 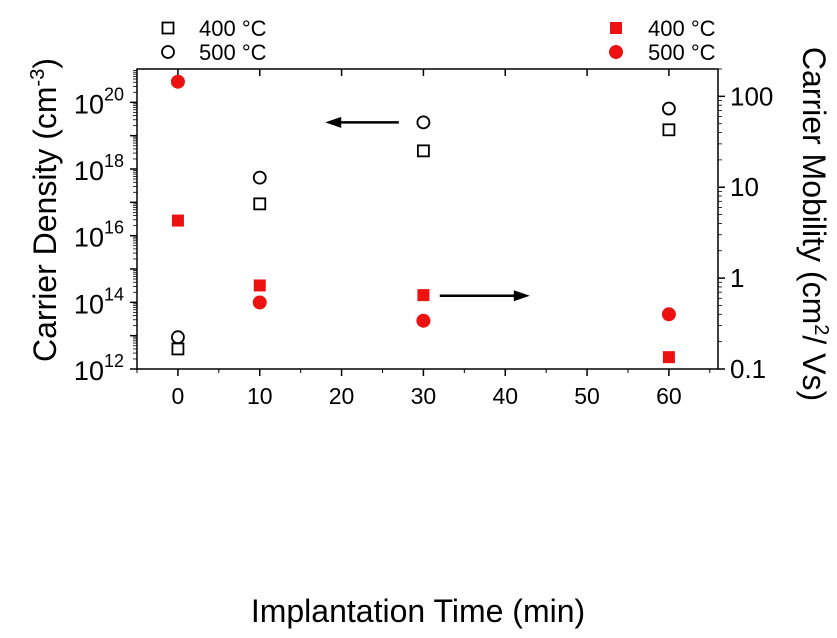 I want to click on left-y-tick-label: 1020, so click(x=99, y=101).